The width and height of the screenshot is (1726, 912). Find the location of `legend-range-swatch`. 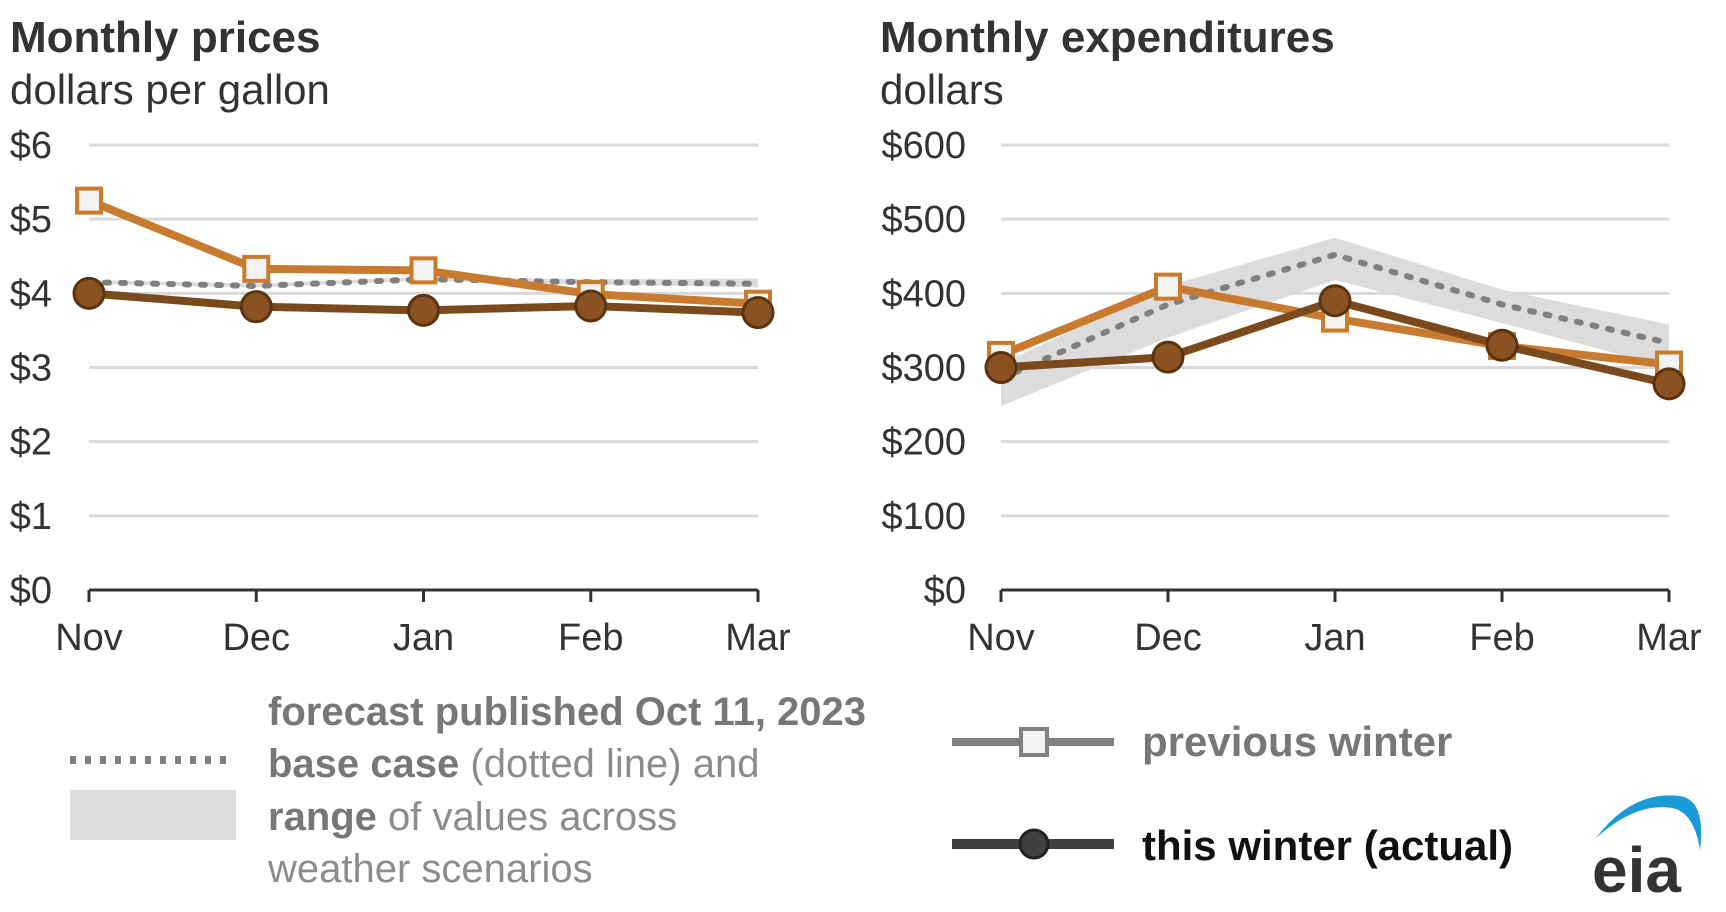

legend-range-swatch is located at coordinates (153, 815).